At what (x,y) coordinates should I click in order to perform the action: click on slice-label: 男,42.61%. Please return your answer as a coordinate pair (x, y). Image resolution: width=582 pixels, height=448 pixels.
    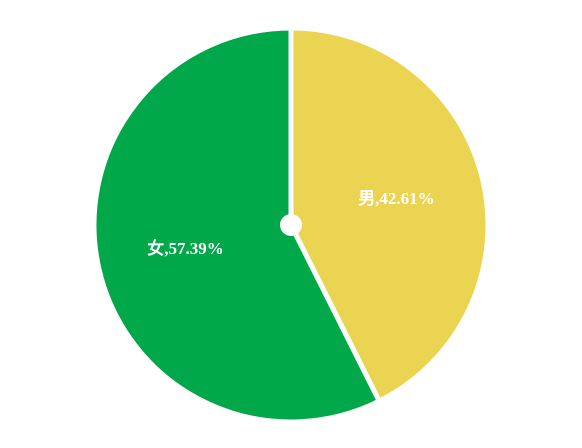
    Looking at the image, I should click on (396, 198).